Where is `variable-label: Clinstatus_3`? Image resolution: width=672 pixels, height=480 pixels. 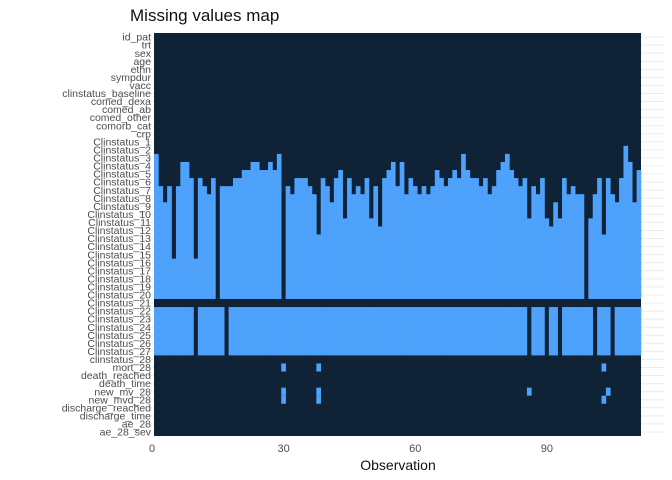
variable-label: Clinstatus_3 is located at coordinates (122, 159).